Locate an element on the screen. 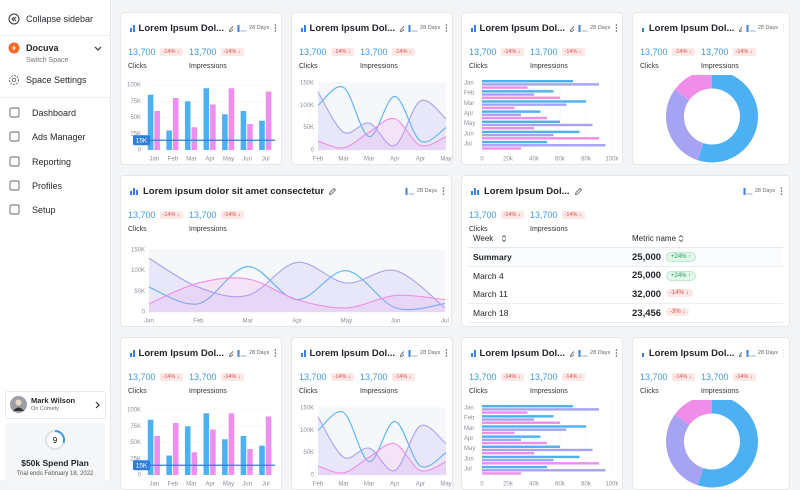 This screenshot has height=490, width=800. nav-item: Profiles is located at coordinates (47, 186).